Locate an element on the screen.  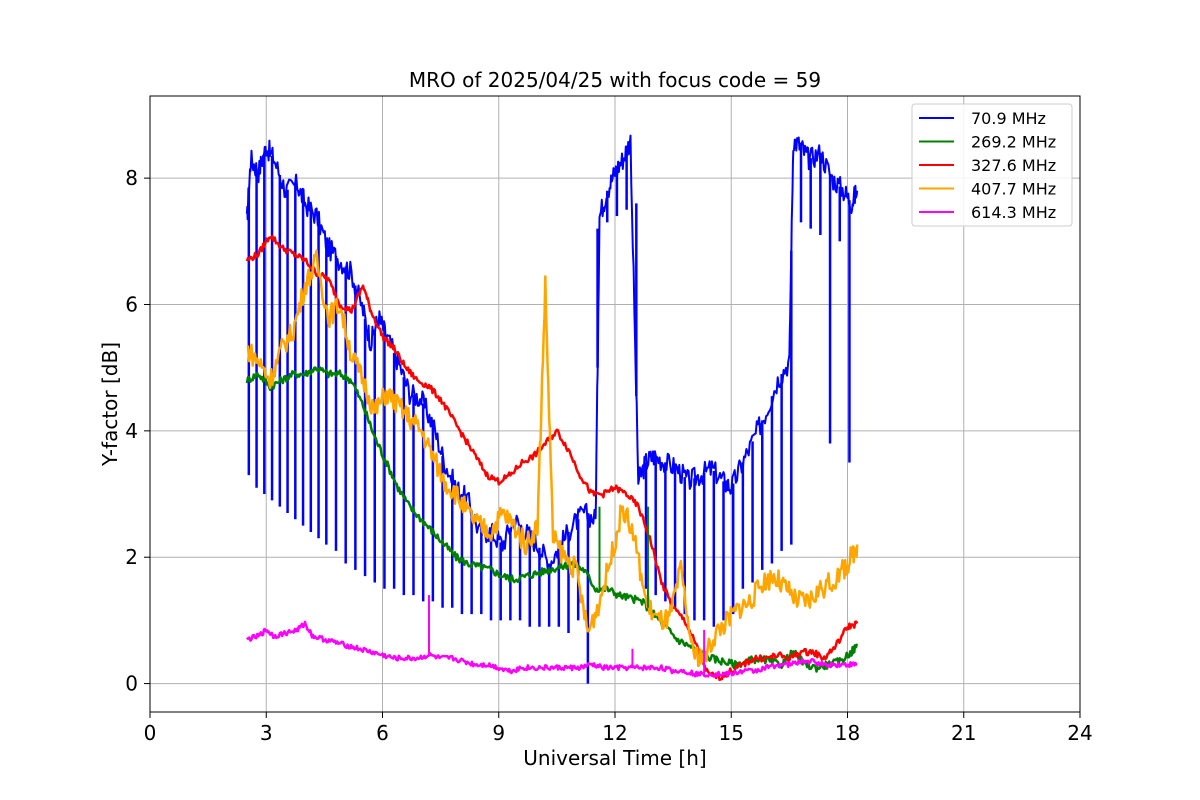
legend-item-1: 269.2 MHz is located at coordinates (987, 142).